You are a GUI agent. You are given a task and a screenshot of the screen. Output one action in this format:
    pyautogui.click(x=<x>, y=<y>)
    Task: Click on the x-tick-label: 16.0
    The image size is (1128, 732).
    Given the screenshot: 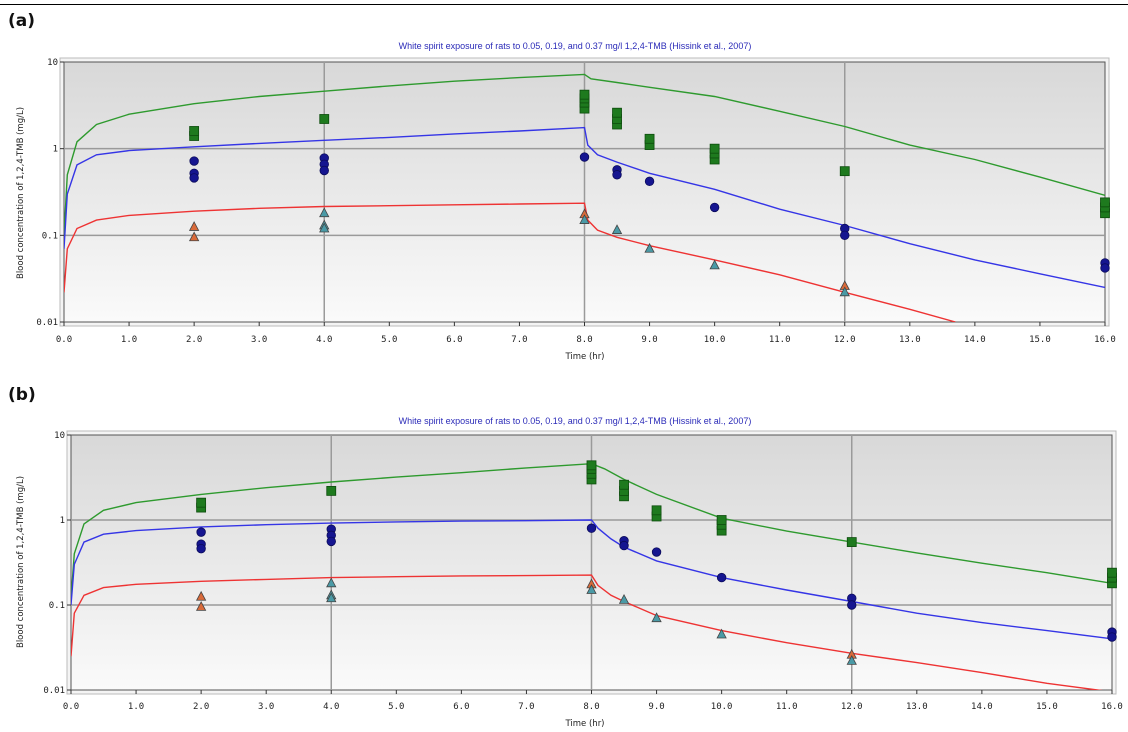 What is the action you would take?
    pyautogui.click(x=1105, y=340)
    